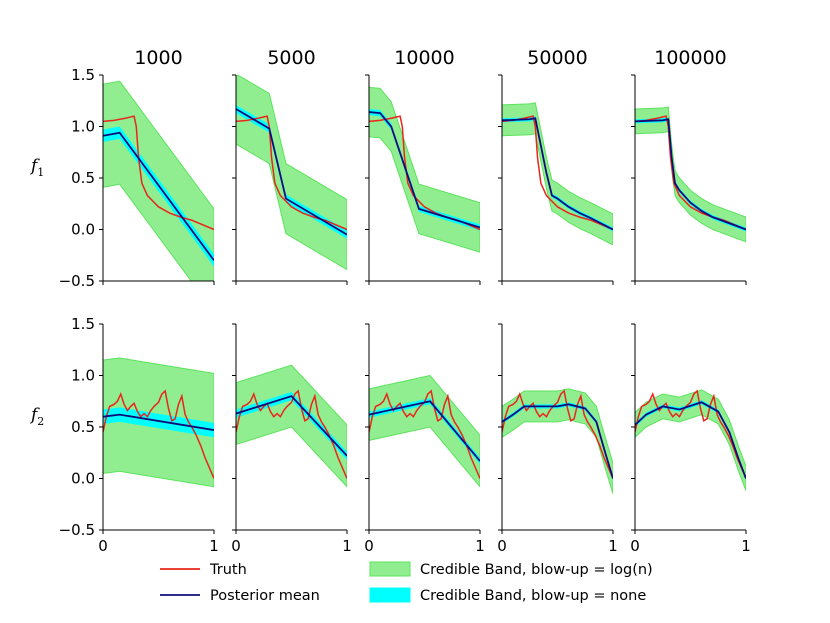  What do you see at coordinates (690, 58) in the screenshot?
I see `column-title: 100000` at bounding box center [690, 58].